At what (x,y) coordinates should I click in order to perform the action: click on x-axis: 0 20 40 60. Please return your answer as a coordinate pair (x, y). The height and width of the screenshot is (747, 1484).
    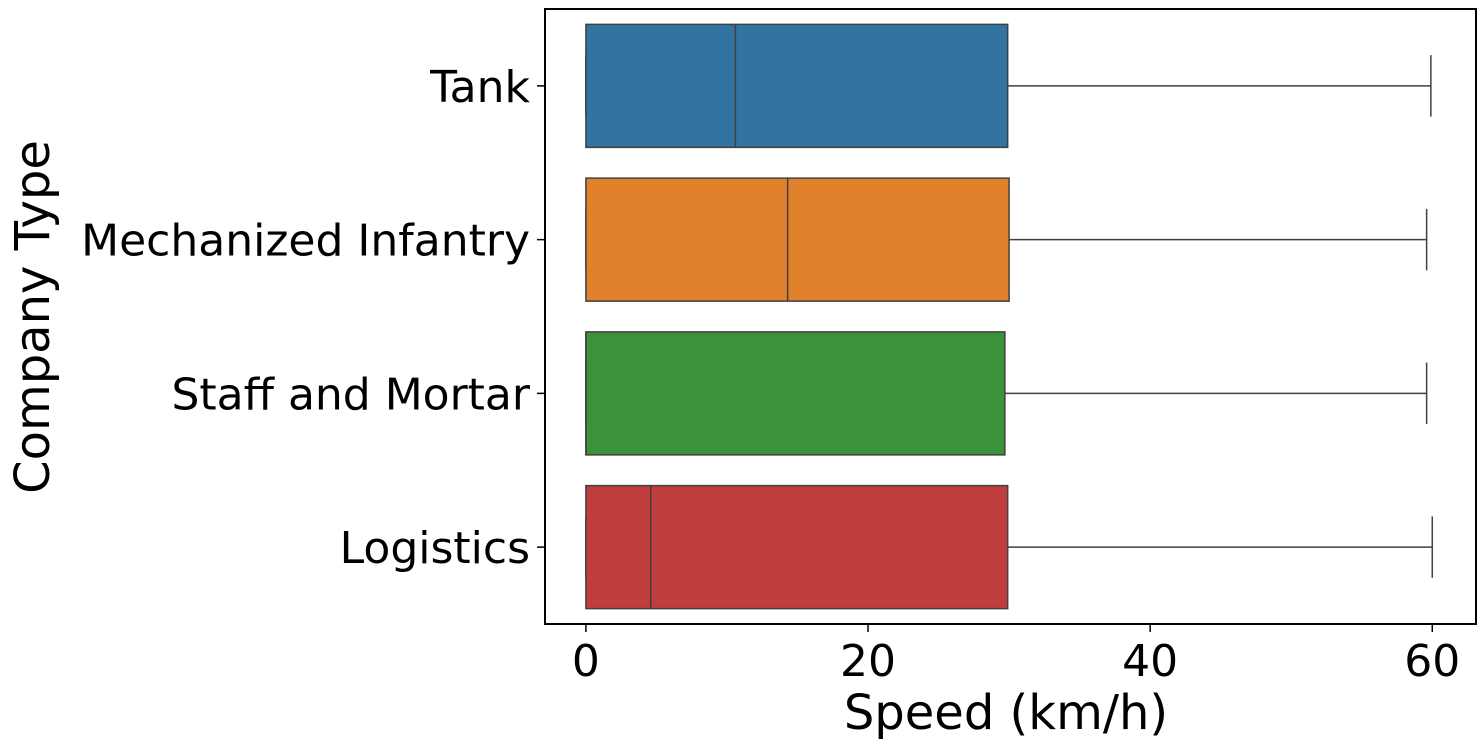
    Looking at the image, I should click on (1016, 655).